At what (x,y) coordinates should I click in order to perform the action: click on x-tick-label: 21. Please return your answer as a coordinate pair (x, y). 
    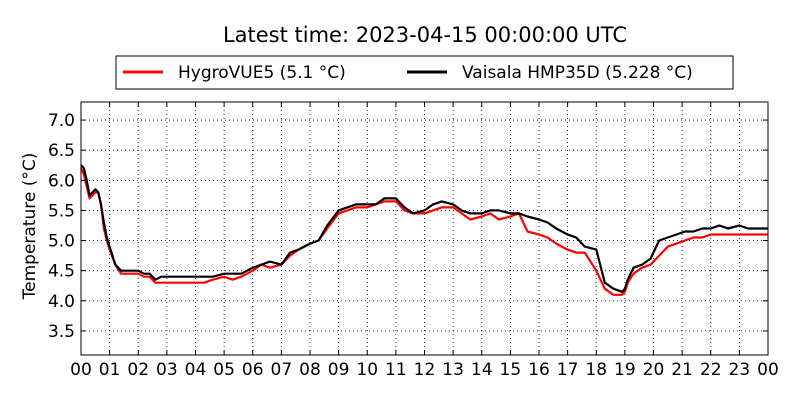
    Looking at the image, I should click on (682, 370).